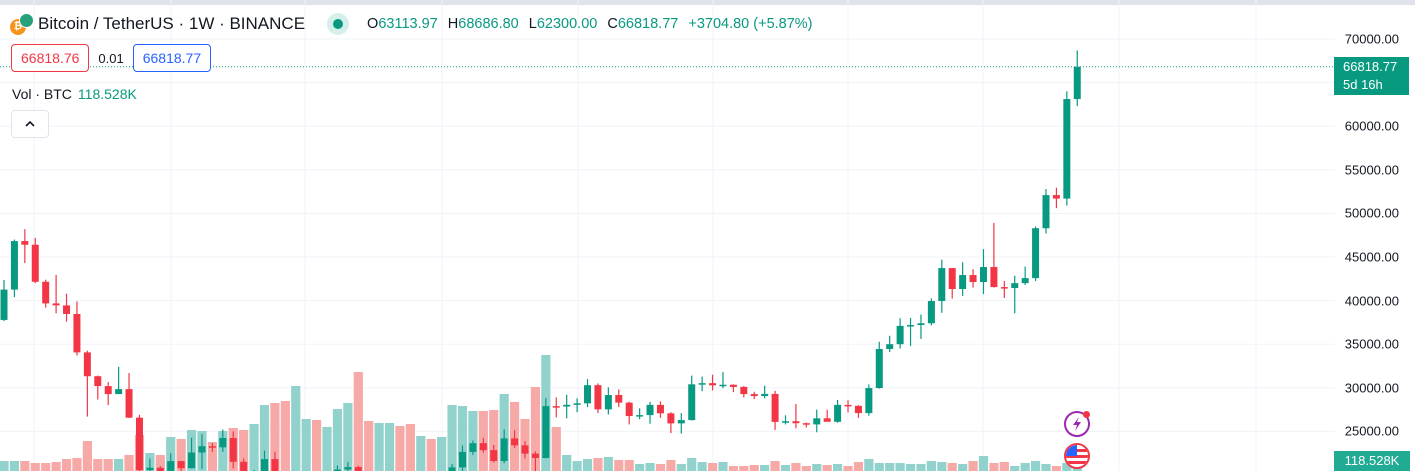 This screenshot has height=471, width=1415. What do you see at coordinates (172, 23) in the screenshot?
I see `symbol-title: Bitcoin / TetherUS · 1W · BINANCE` at bounding box center [172, 23].